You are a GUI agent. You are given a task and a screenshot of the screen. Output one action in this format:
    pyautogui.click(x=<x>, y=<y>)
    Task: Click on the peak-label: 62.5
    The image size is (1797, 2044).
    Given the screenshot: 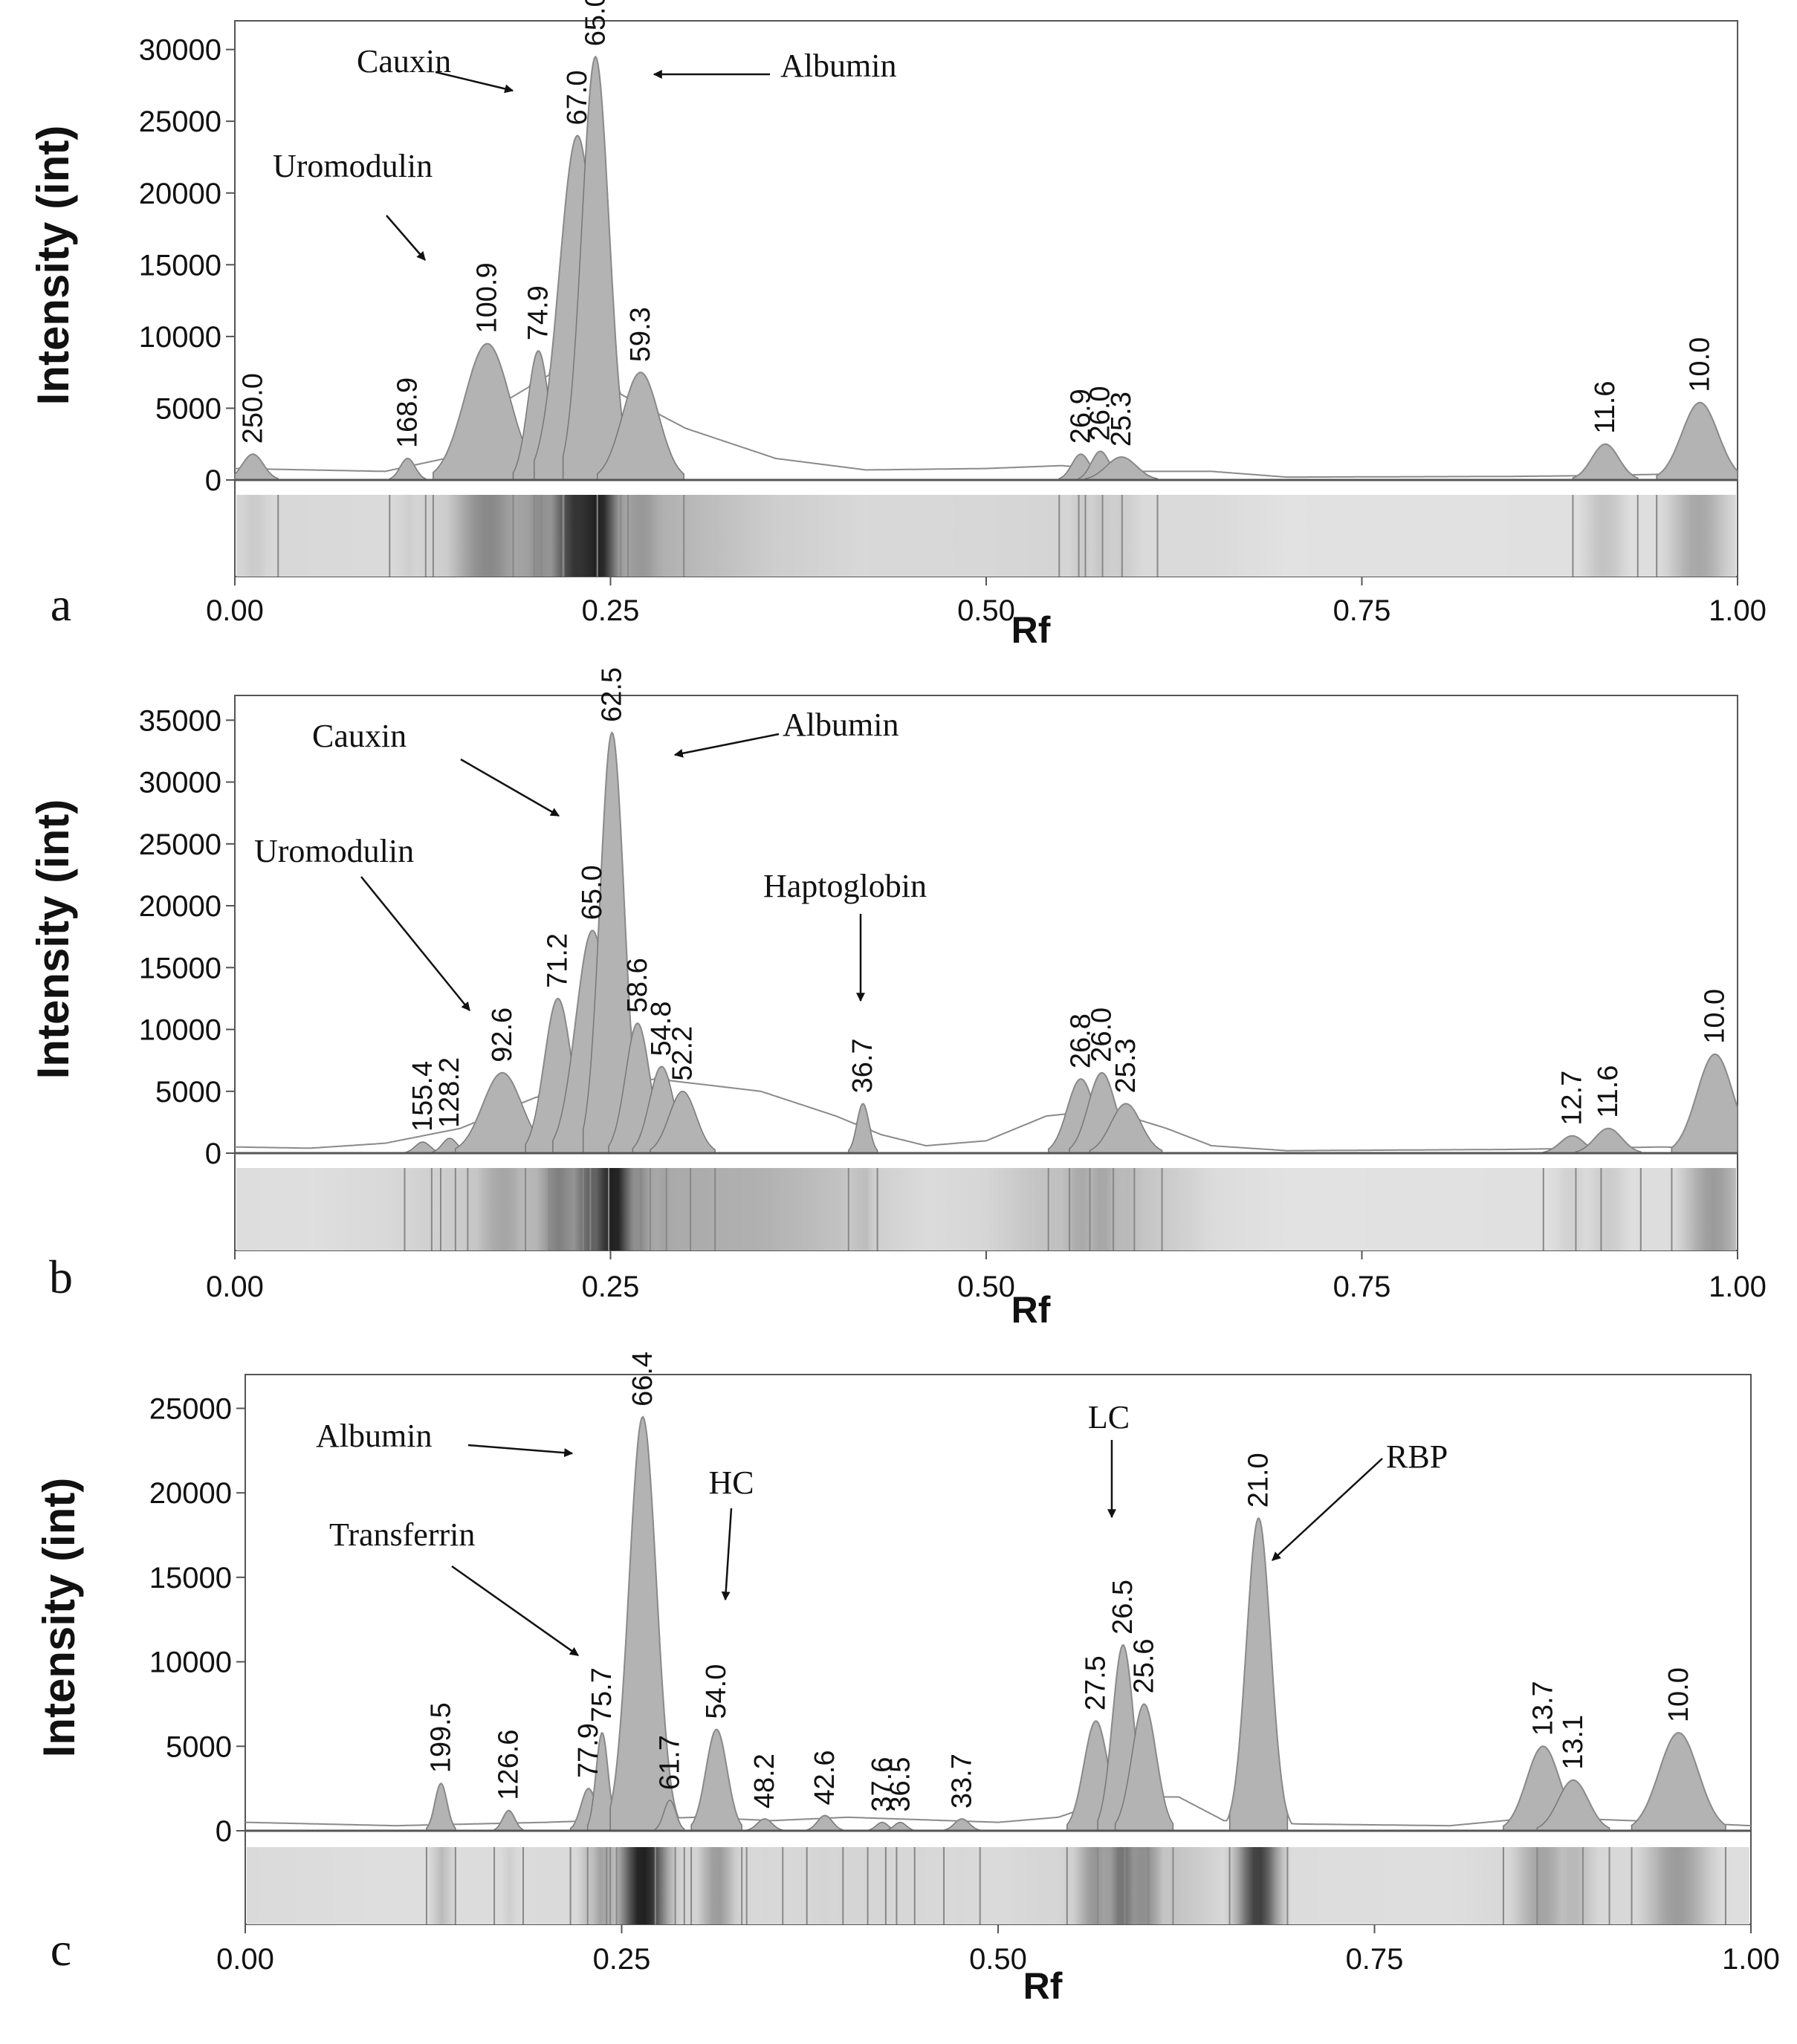 What is the action you would take?
    pyautogui.click(x=612, y=694)
    